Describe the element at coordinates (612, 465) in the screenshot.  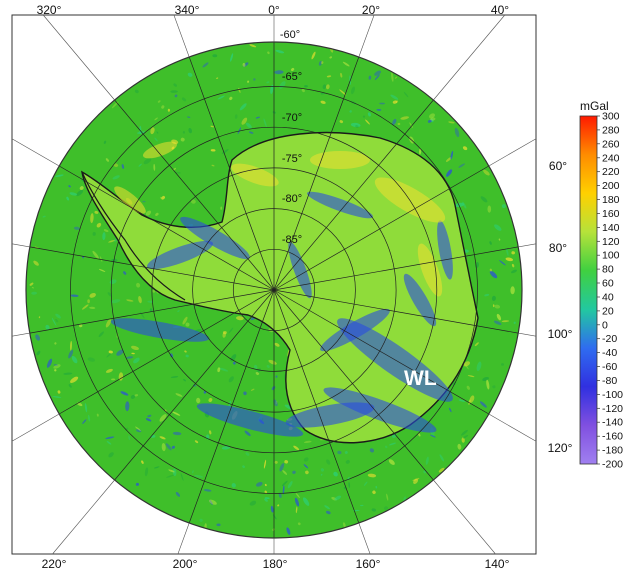
I see `colorbar-tick-label: -200` at that location.